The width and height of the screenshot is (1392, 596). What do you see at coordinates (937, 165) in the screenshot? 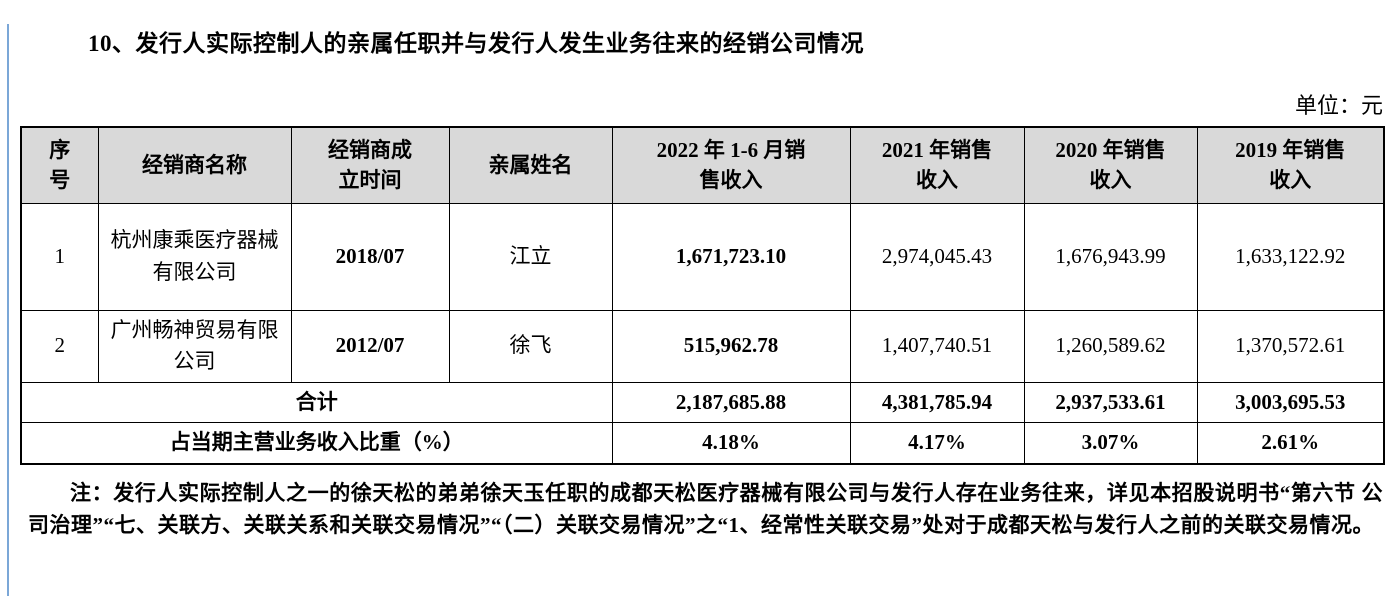
I see `col-header-sales-2021: 2021 年销售 收入` at bounding box center [937, 165].